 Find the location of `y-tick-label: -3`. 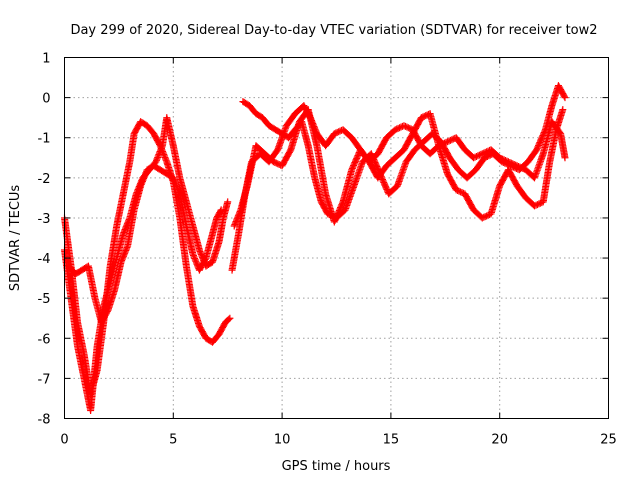

y-tick-label: -3 is located at coordinates (44, 219).